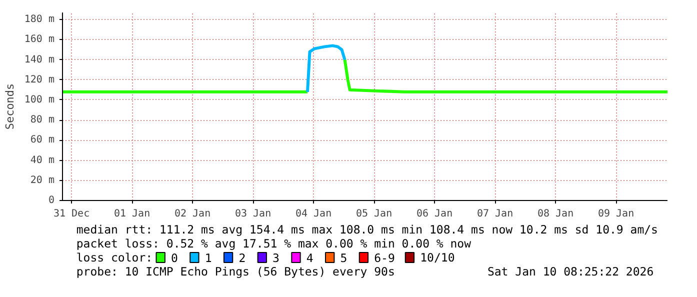 This screenshot has height=297, width=697. What do you see at coordinates (42, 120) in the screenshot?
I see `y-tick-label: 80 m` at bounding box center [42, 120].